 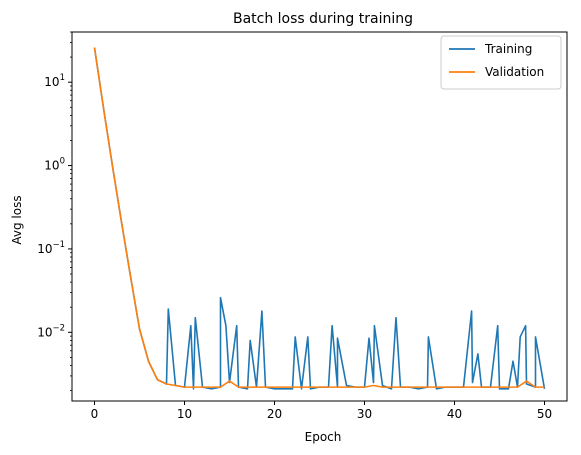 What do you see at coordinates (508, 49) in the screenshot?
I see `legend-label-training: Training` at bounding box center [508, 49].